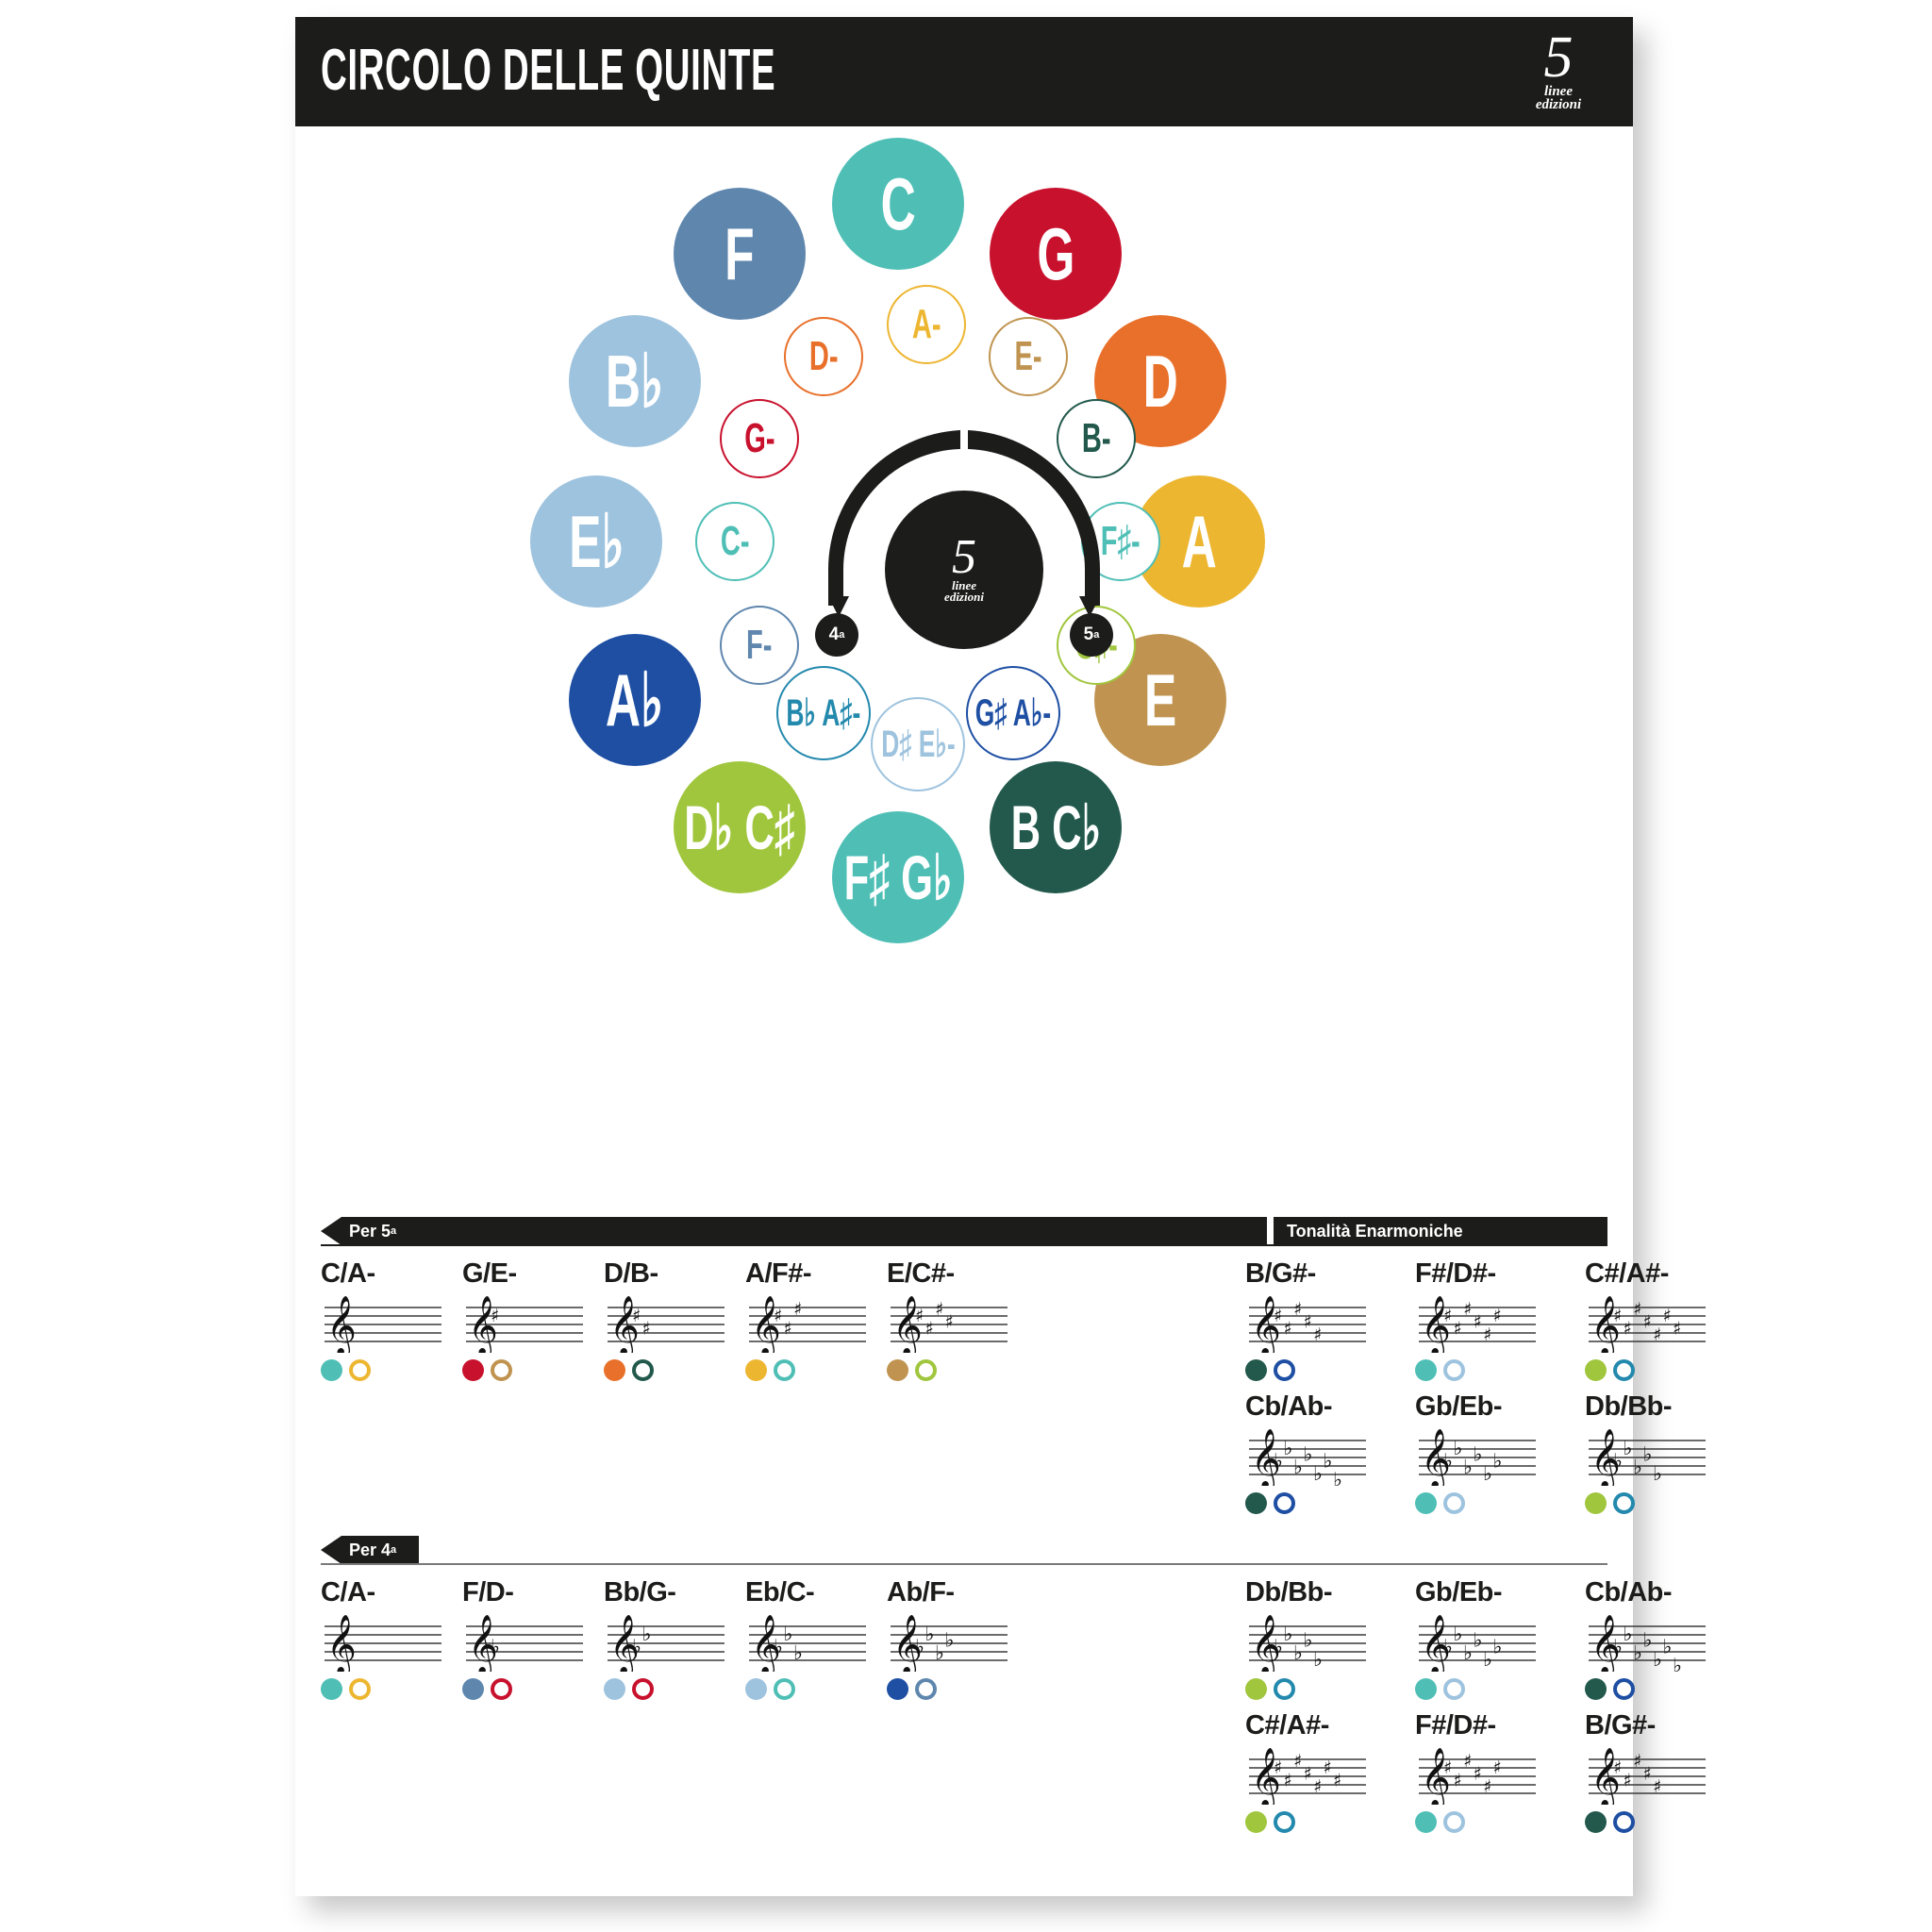 Image resolution: width=1932 pixels, height=1932 pixels. I want to click on staff-notation: 𝄞 ♯, so click(533, 1326).